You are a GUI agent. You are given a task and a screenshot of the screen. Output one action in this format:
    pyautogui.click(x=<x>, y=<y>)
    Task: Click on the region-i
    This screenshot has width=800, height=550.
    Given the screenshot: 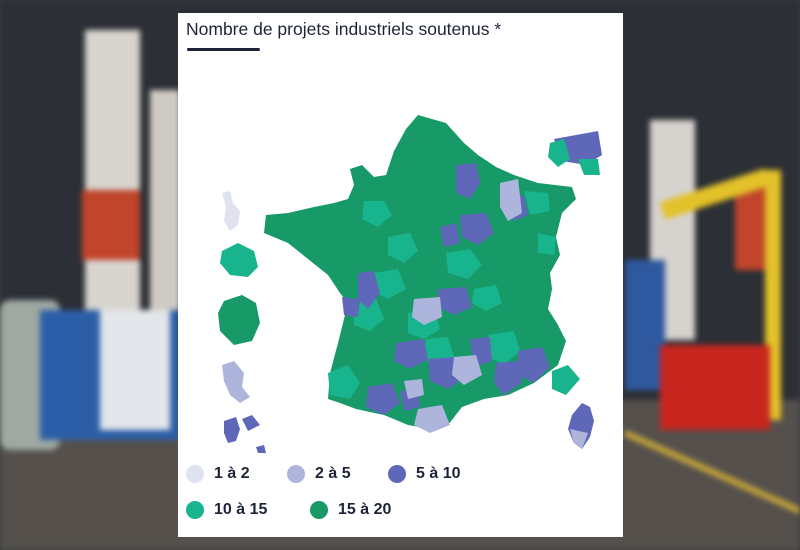 What is the action you would take?
    pyautogui.click(x=537, y=203)
    